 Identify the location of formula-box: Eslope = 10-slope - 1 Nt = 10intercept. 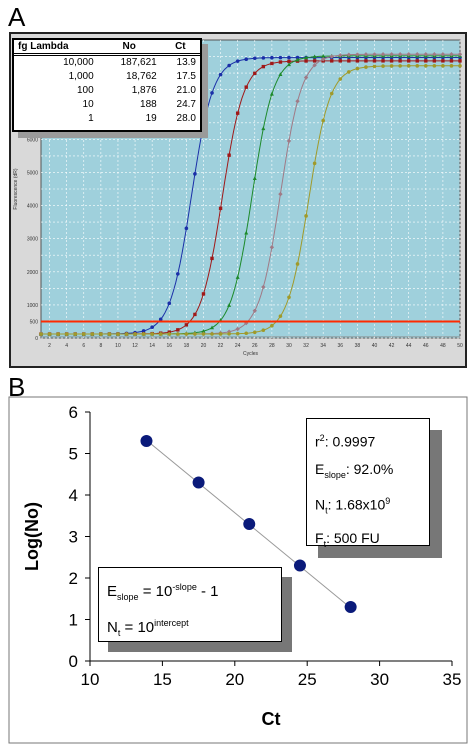
(190, 604).